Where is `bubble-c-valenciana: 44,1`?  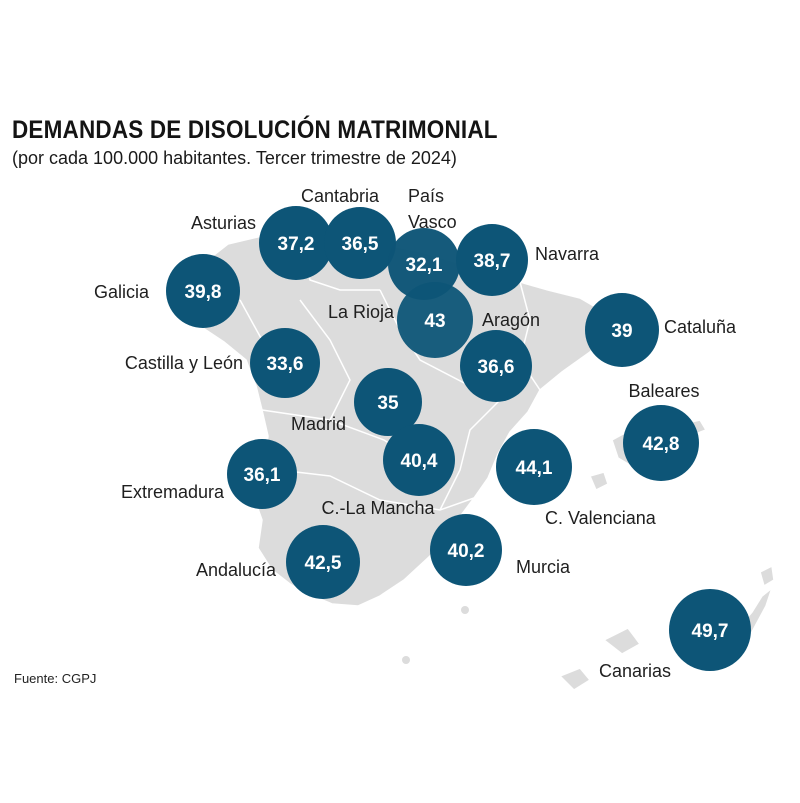 bubble-c-valenciana: 44,1 is located at coordinates (534, 467).